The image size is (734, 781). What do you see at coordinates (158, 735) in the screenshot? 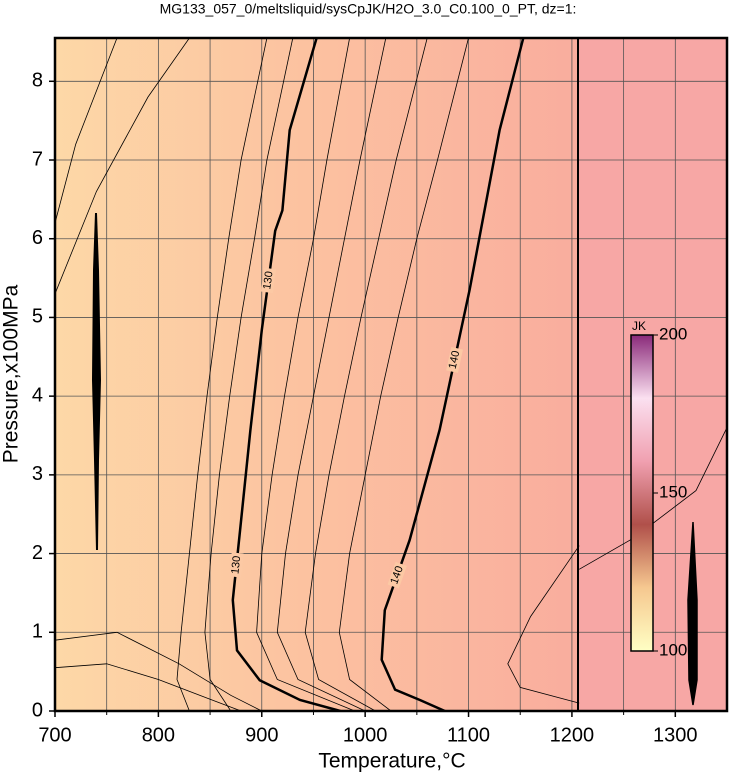
I see `x-tick-label: 800` at bounding box center [158, 735].